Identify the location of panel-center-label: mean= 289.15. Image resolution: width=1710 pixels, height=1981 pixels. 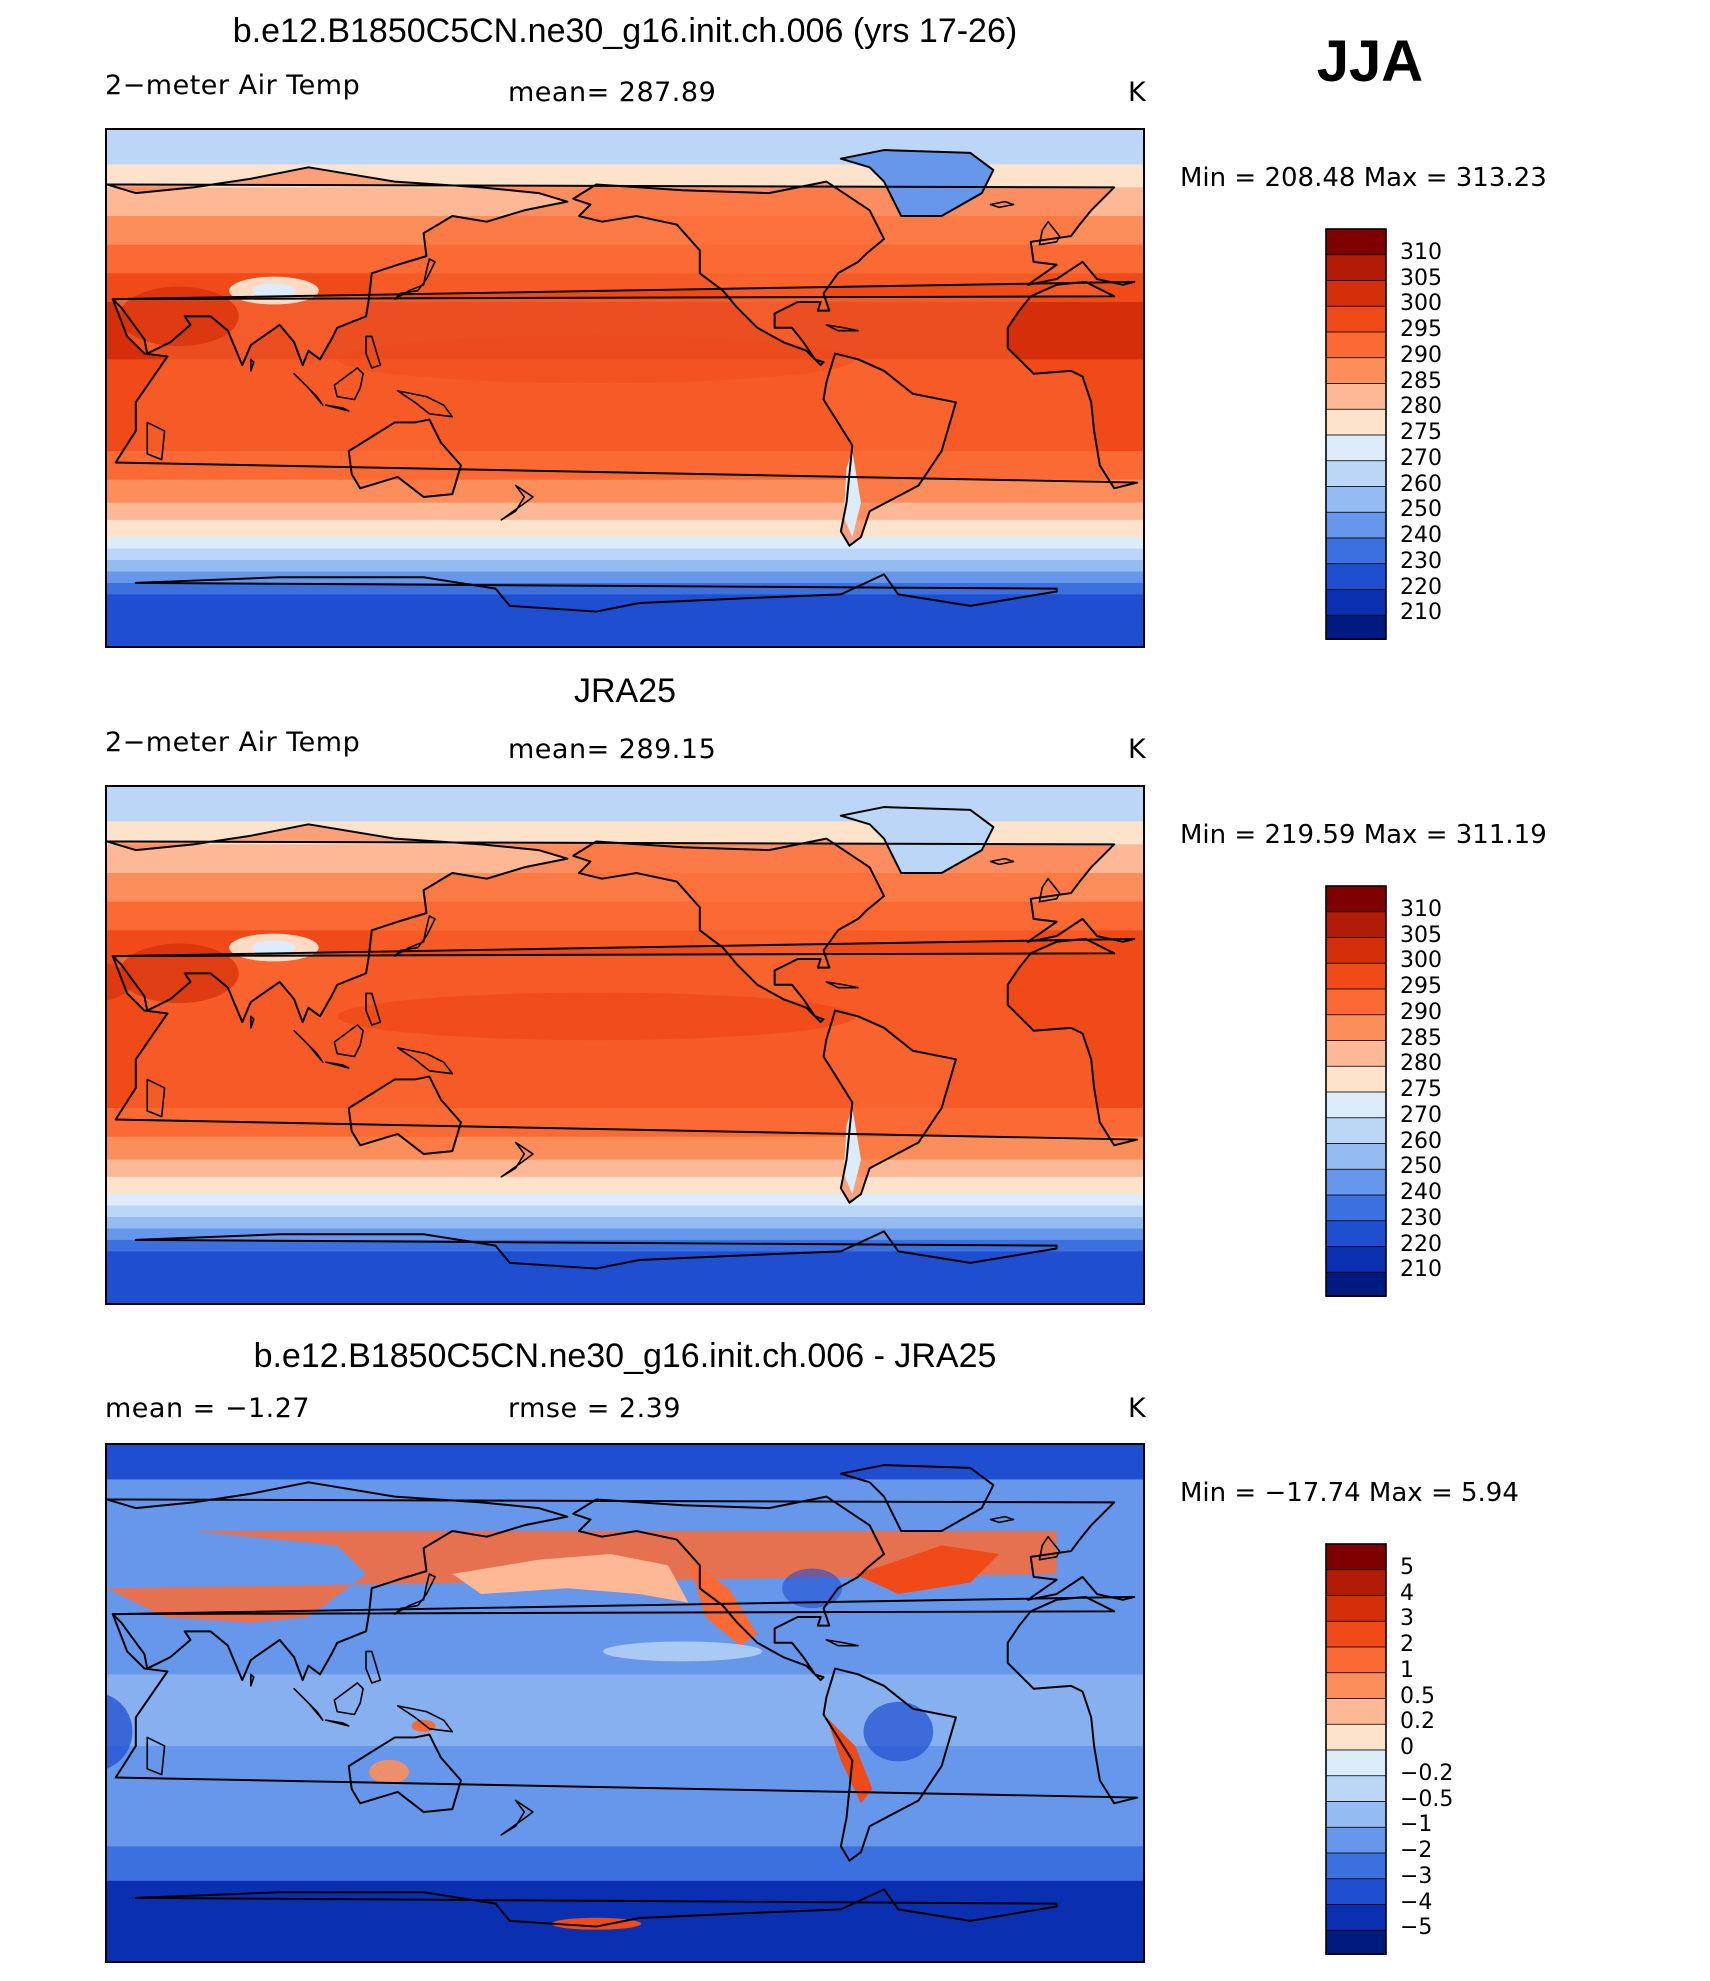
(612, 749).